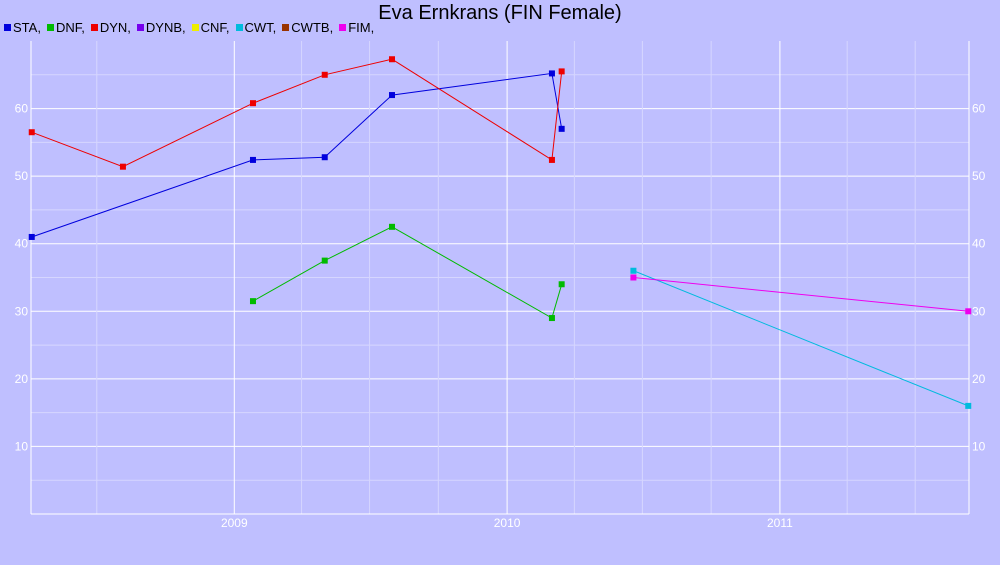 The width and height of the screenshot is (1000, 565). I want to click on x-tick-label: 2011, so click(780, 523).